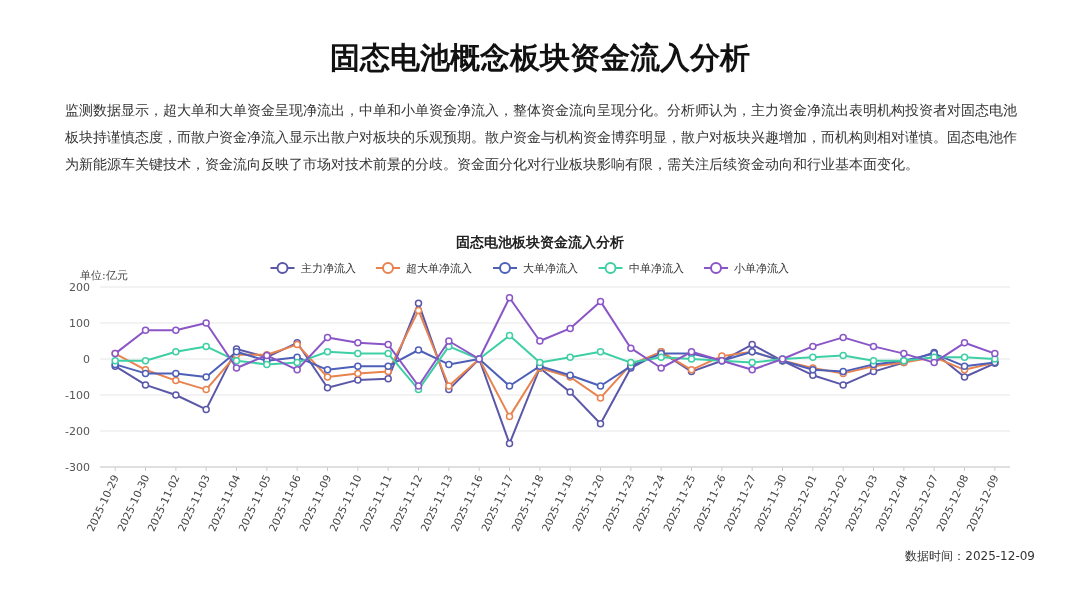 The image size is (1080, 608). I want to click on y-tick-label: -100, so click(77, 395).